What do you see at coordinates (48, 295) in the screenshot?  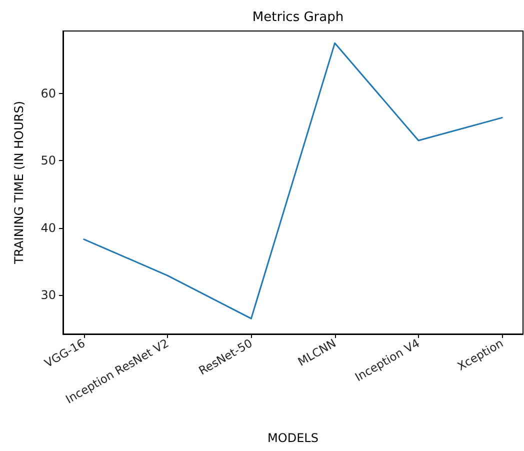 I see `y-tick-label: 30` at bounding box center [48, 295].